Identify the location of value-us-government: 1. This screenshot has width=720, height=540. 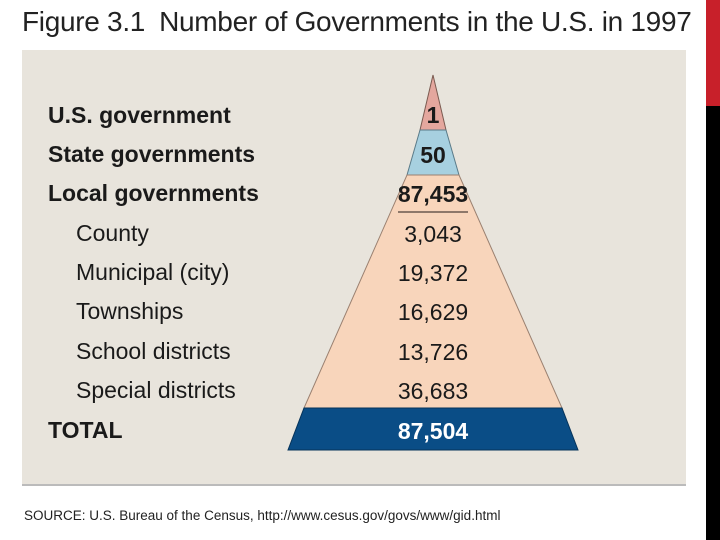
(433, 115).